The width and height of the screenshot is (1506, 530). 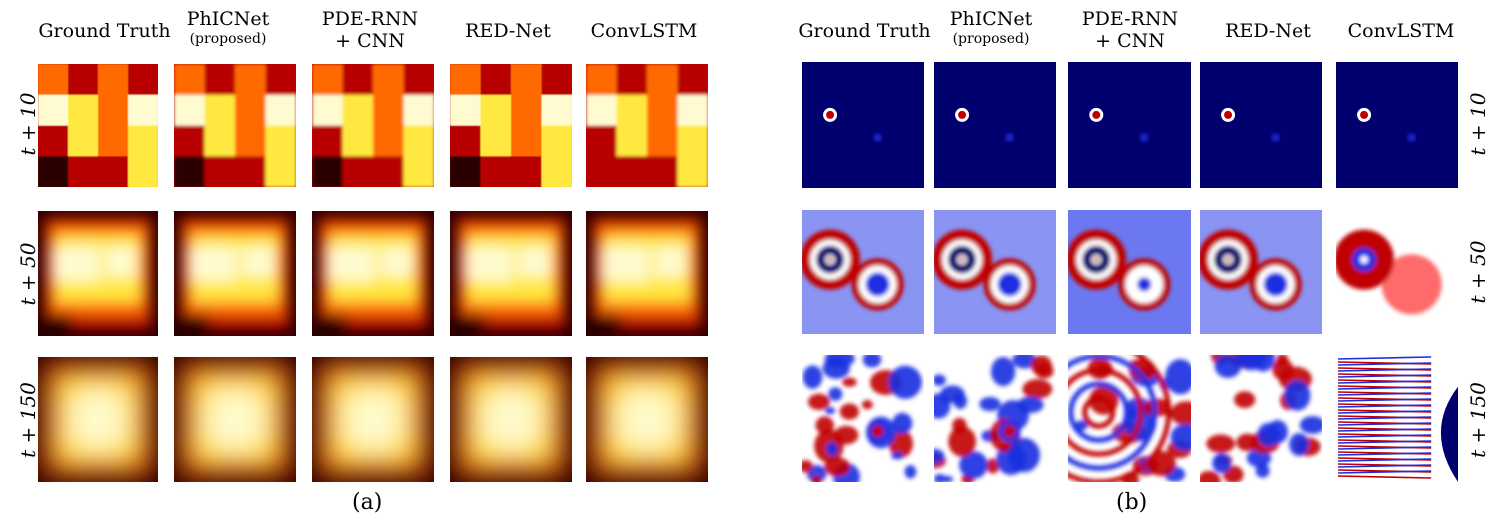 I want to click on wavefield-r1-c4, so click(x=1261, y=125).